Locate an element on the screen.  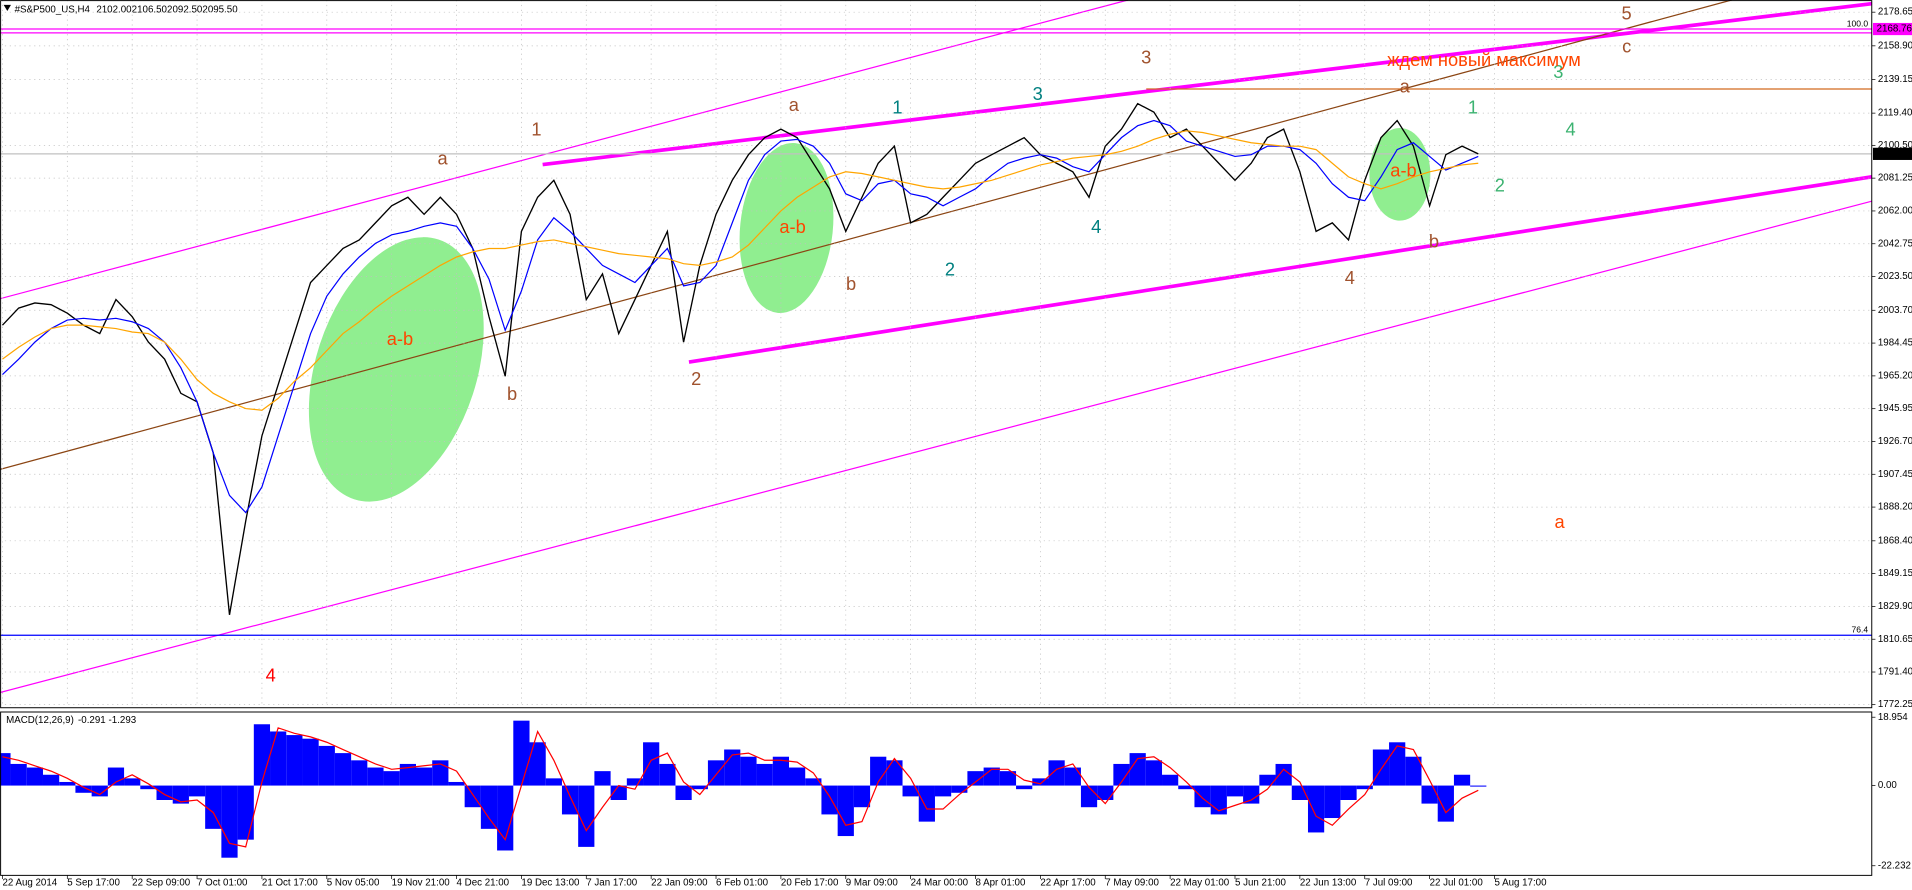
price-tag is located at coordinates (1892, 153).